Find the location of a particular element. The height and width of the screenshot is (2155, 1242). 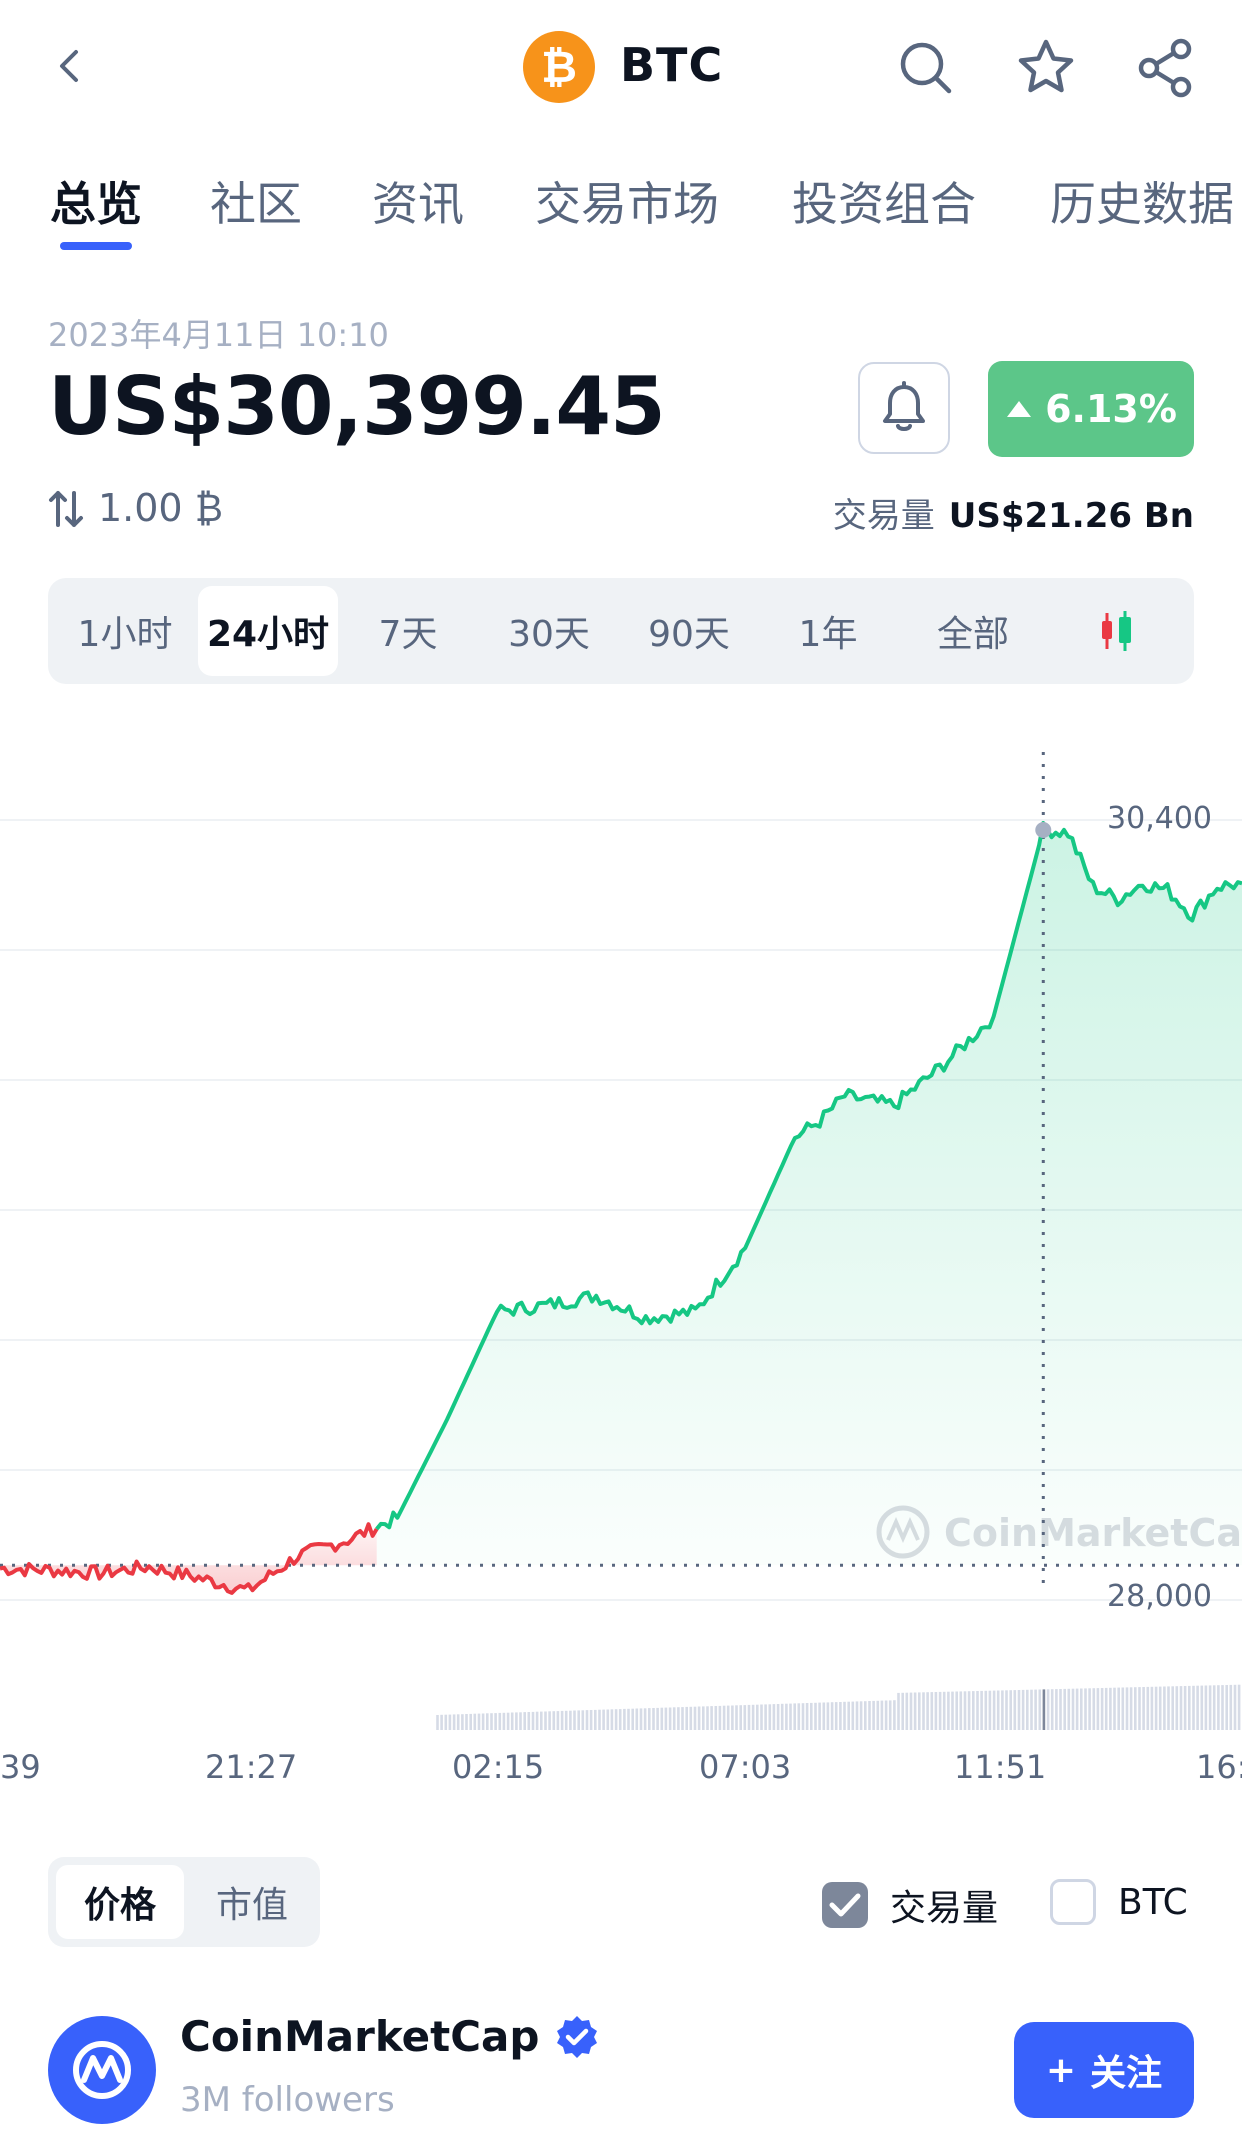

range-24h: 24小时 is located at coordinates (268, 631).